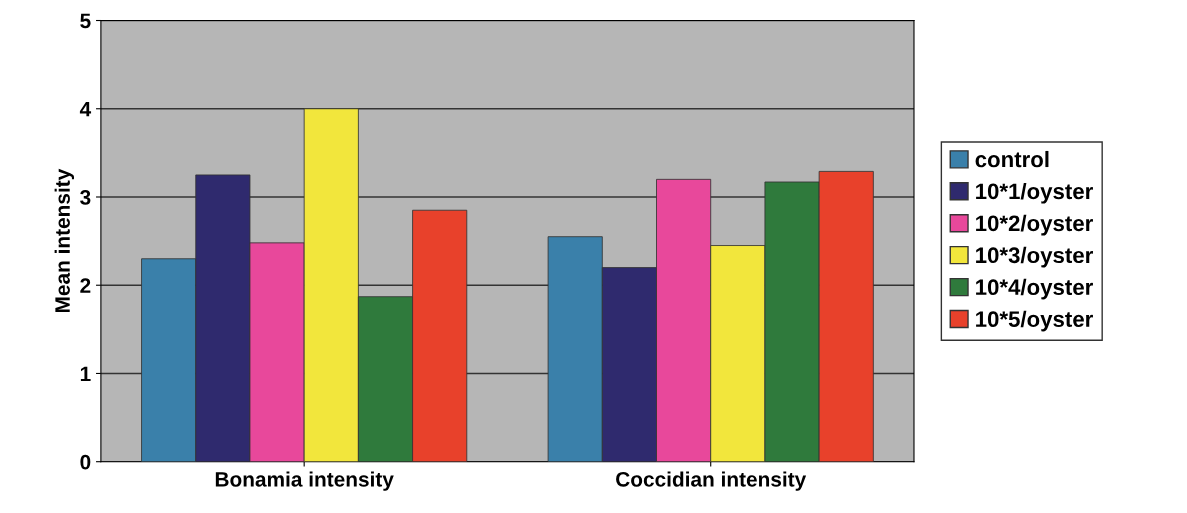 The width and height of the screenshot is (1187, 513). I want to click on y-tick-label: 1, so click(85, 374).